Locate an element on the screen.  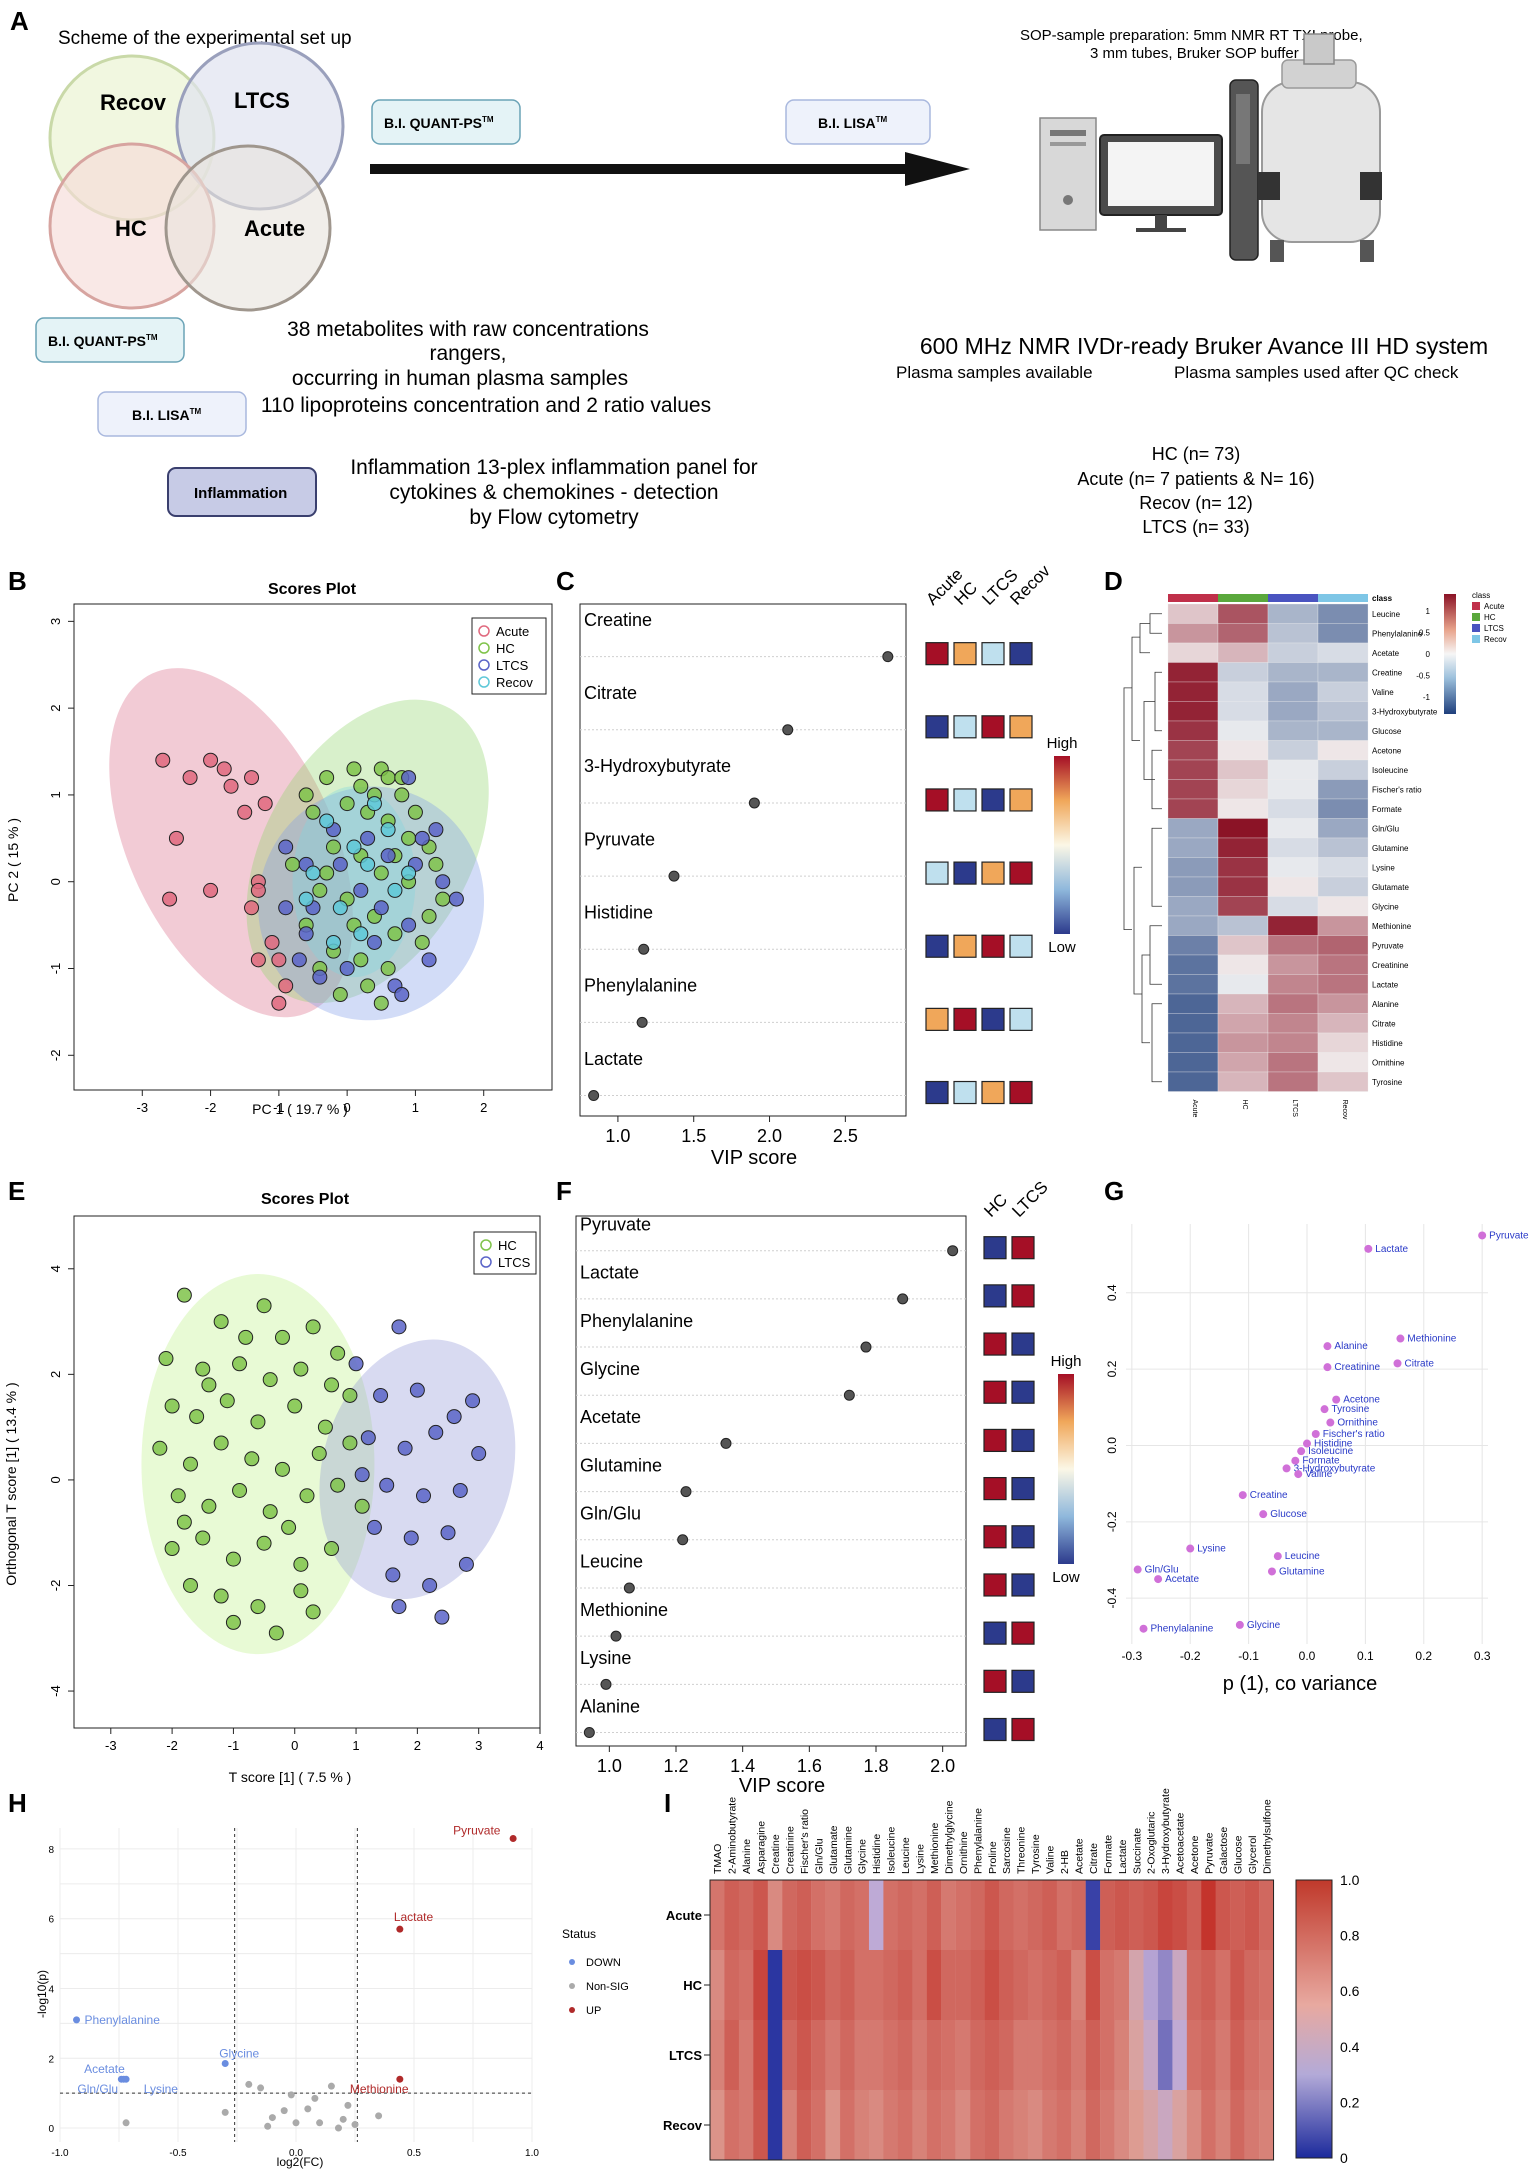
heat-cell-hc-tyrosine is located at coordinates (1035, 1985).